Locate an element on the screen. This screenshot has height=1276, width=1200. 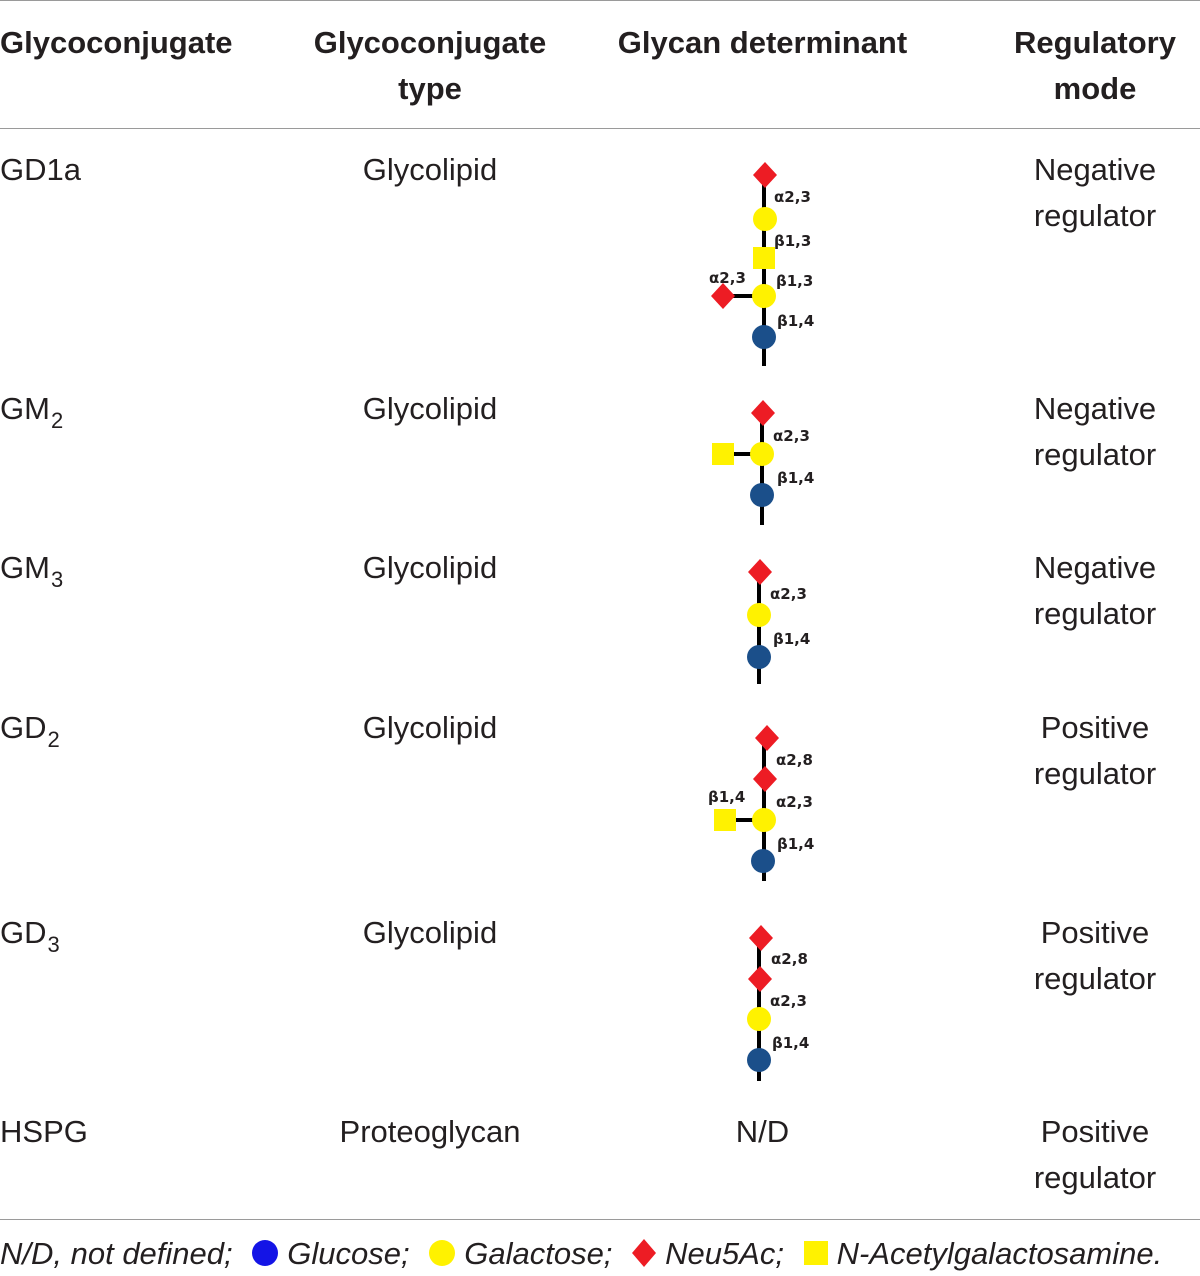
glycoconjugate-name: HSPG is located at coordinates (44, 1133).